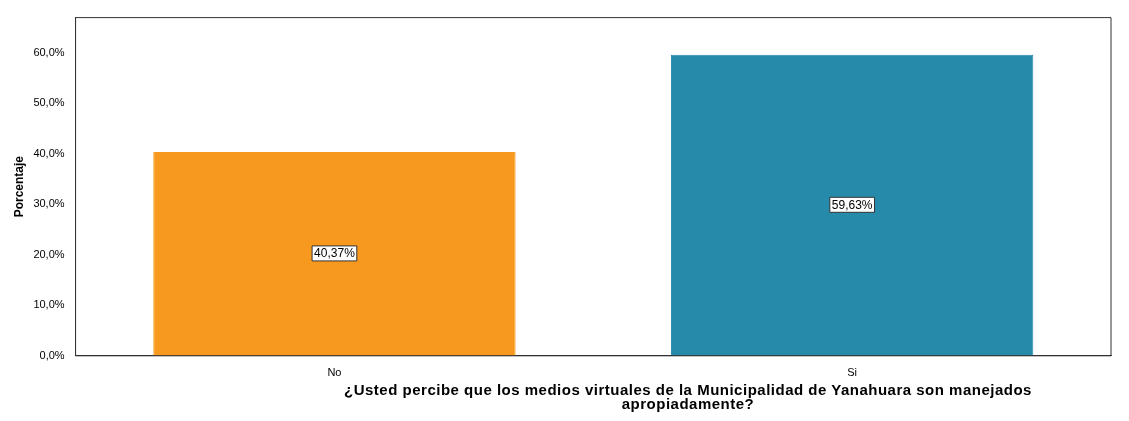  What do you see at coordinates (49, 102) in the screenshot?
I see `y-tick-label: 50,0%` at bounding box center [49, 102].